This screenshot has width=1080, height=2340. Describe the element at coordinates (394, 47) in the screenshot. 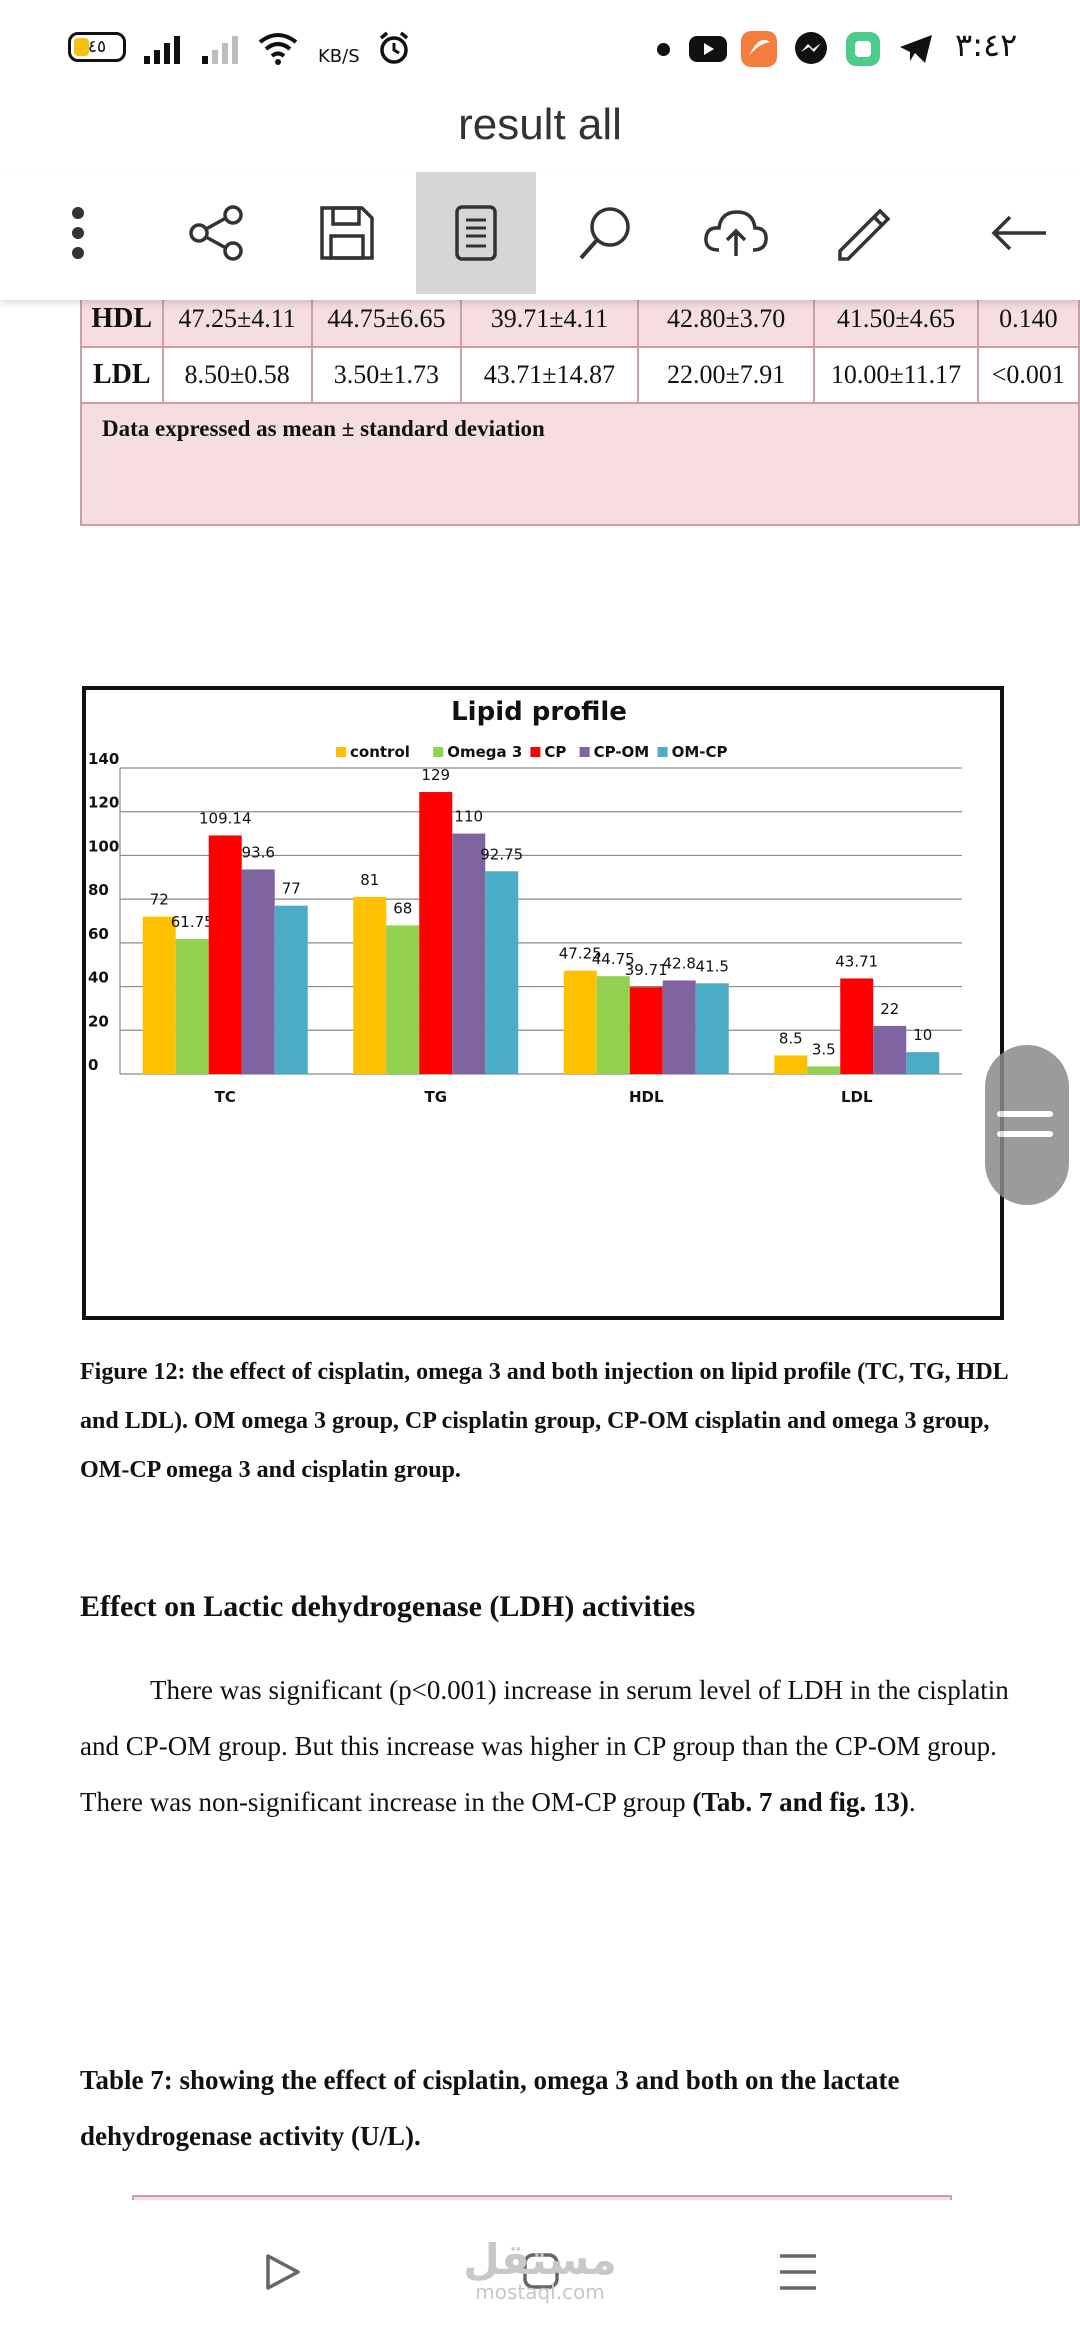

I see `alarm-icon` at that location.